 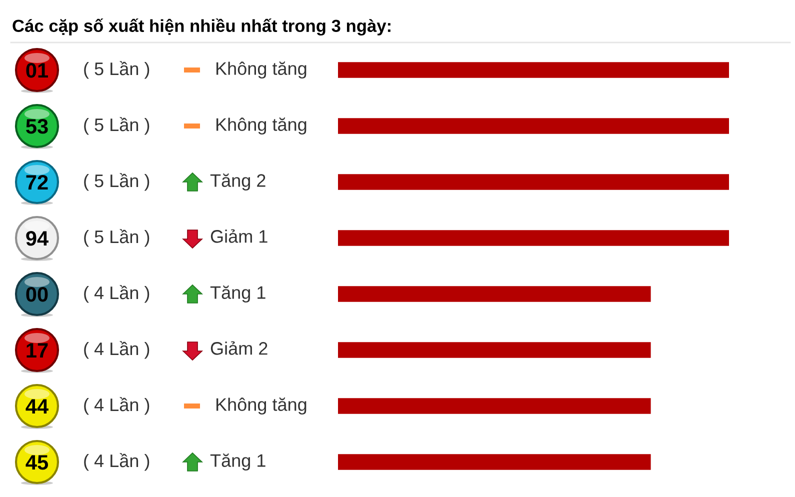 I want to click on y-tick-label: 01, so click(x=37, y=70).